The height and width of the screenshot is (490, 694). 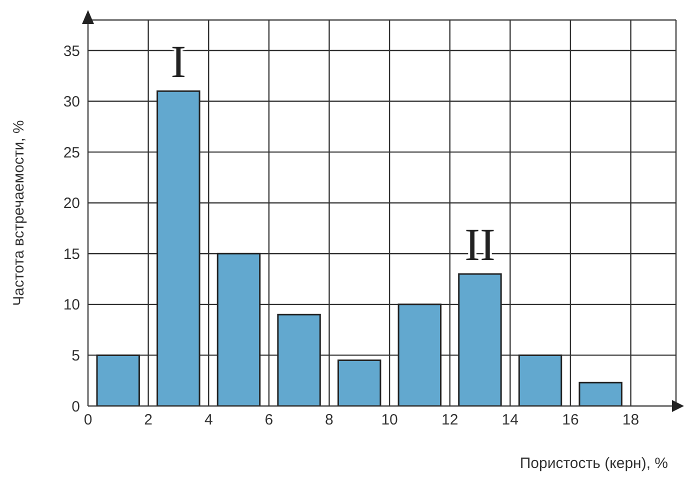 What do you see at coordinates (570, 420) in the screenshot?
I see `x-tick-label: 16` at bounding box center [570, 420].